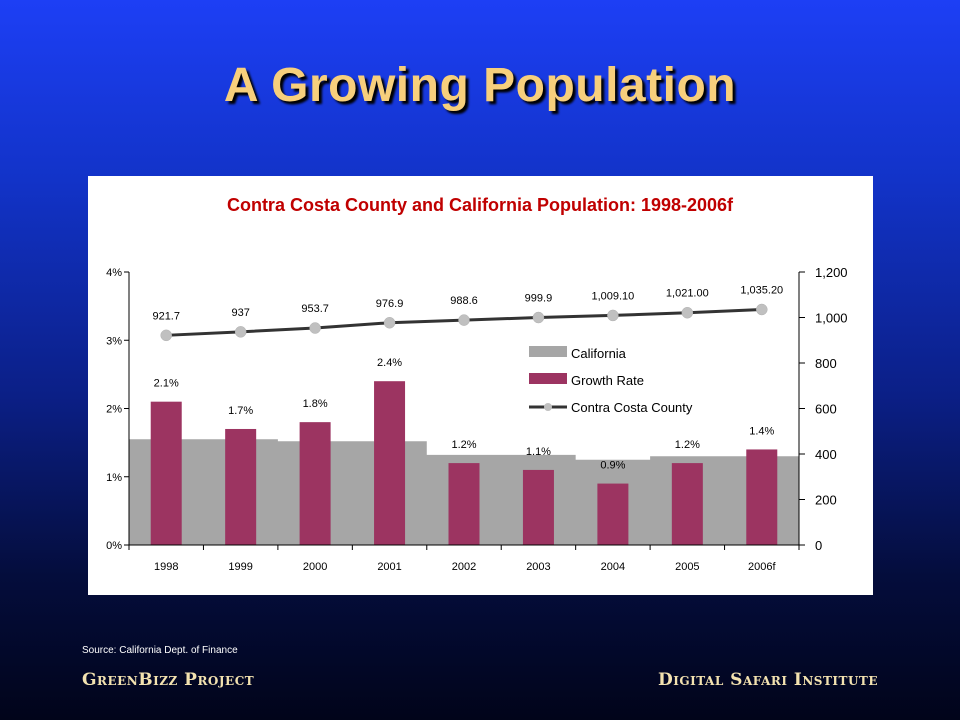 This screenshot has width=960, height=720. Describe the element at coordinates (114, 478) in the screenshot. I see `left-axis-tick-label: 1%` at that location.